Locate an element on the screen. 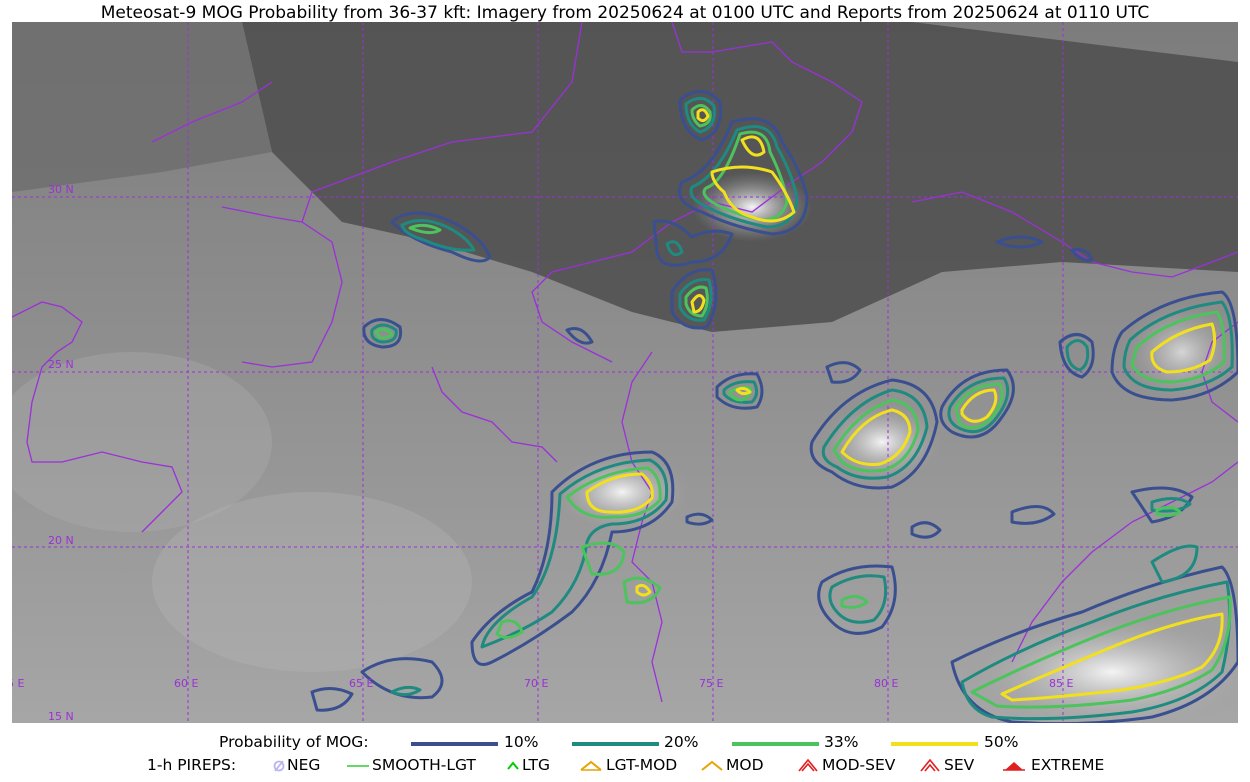  mod-sev-icon is located at coordinates (808, 765).